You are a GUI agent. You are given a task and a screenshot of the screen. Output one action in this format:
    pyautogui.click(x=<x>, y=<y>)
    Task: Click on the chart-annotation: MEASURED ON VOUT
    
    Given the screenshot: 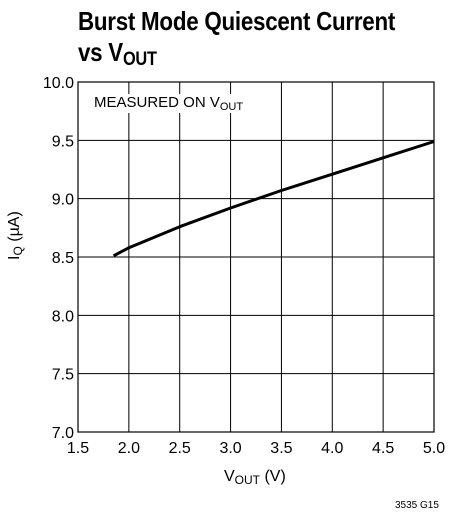 What is the action you would take?
    pyautogui.click(x=169, y=103)
    